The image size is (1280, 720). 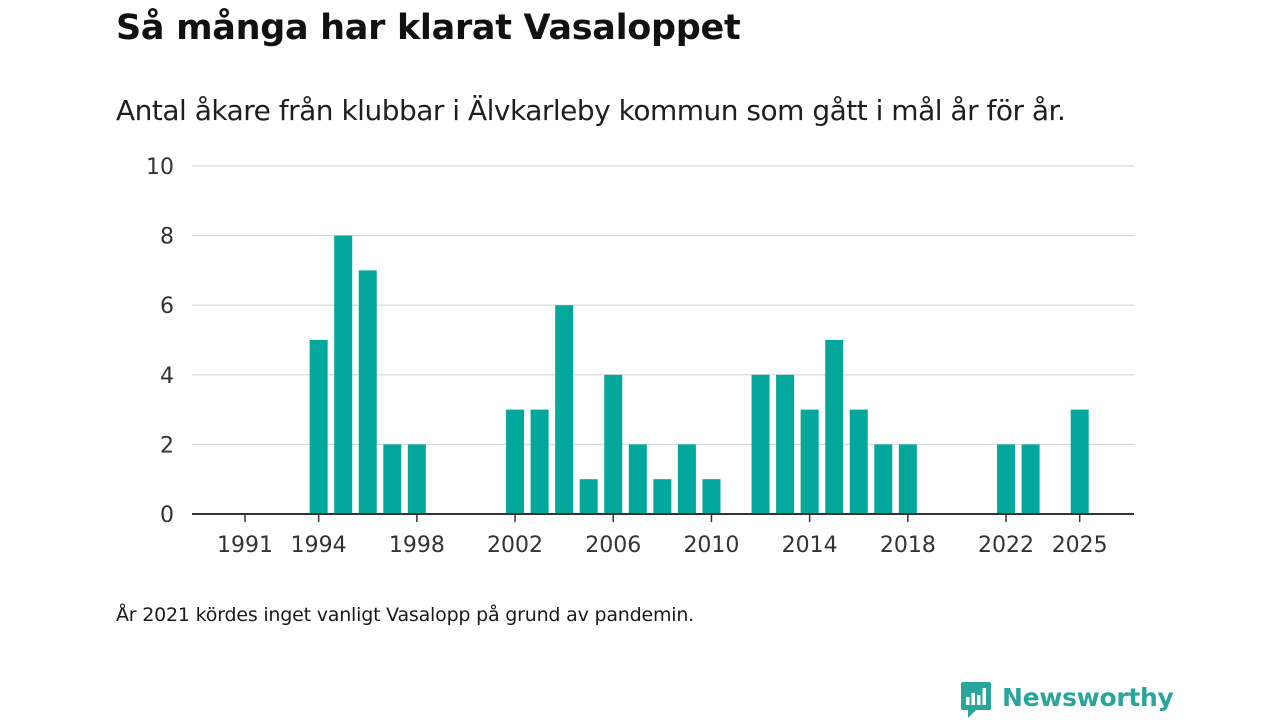 What do you see at coordinates (428, 28) in the screenshot?
I see `chart-title: Så många har klarat Vasaloppet` at bounding box center [428, 28].